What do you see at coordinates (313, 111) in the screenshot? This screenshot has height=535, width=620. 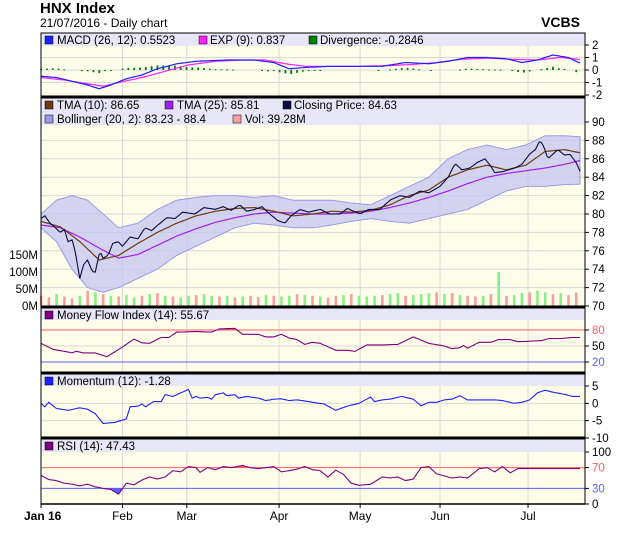 I see `price-legend-band` at bounding box center [313, 111].